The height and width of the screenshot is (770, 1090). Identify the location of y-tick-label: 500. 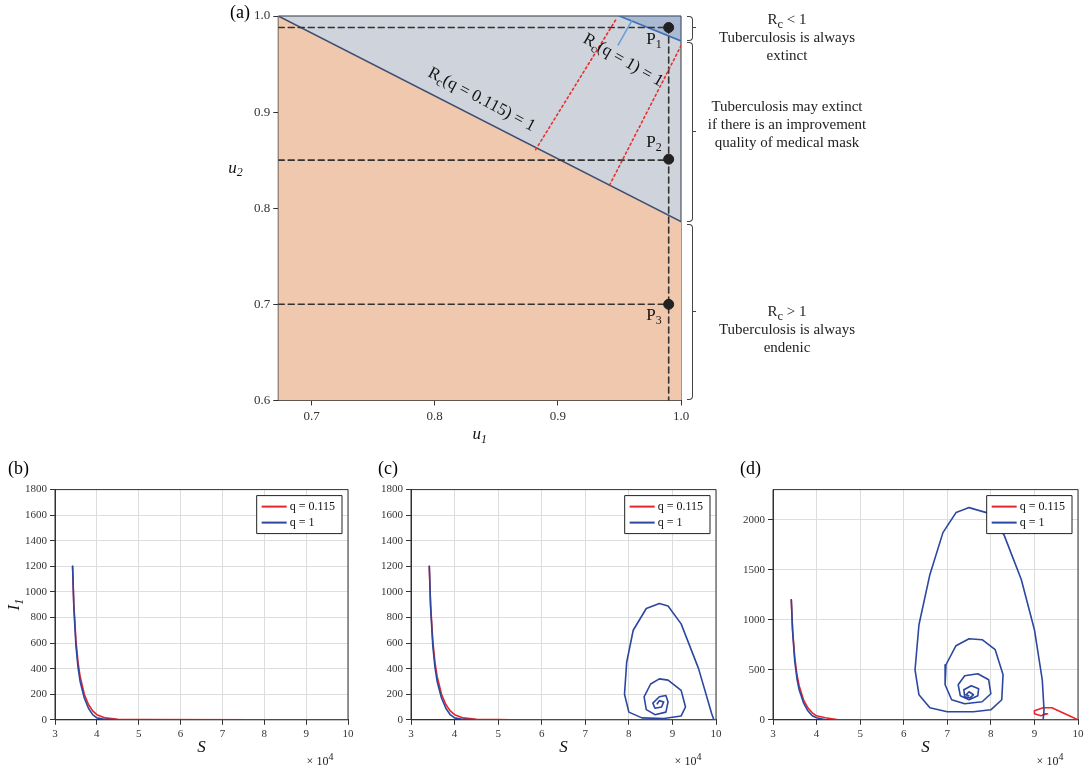
(757, 668).